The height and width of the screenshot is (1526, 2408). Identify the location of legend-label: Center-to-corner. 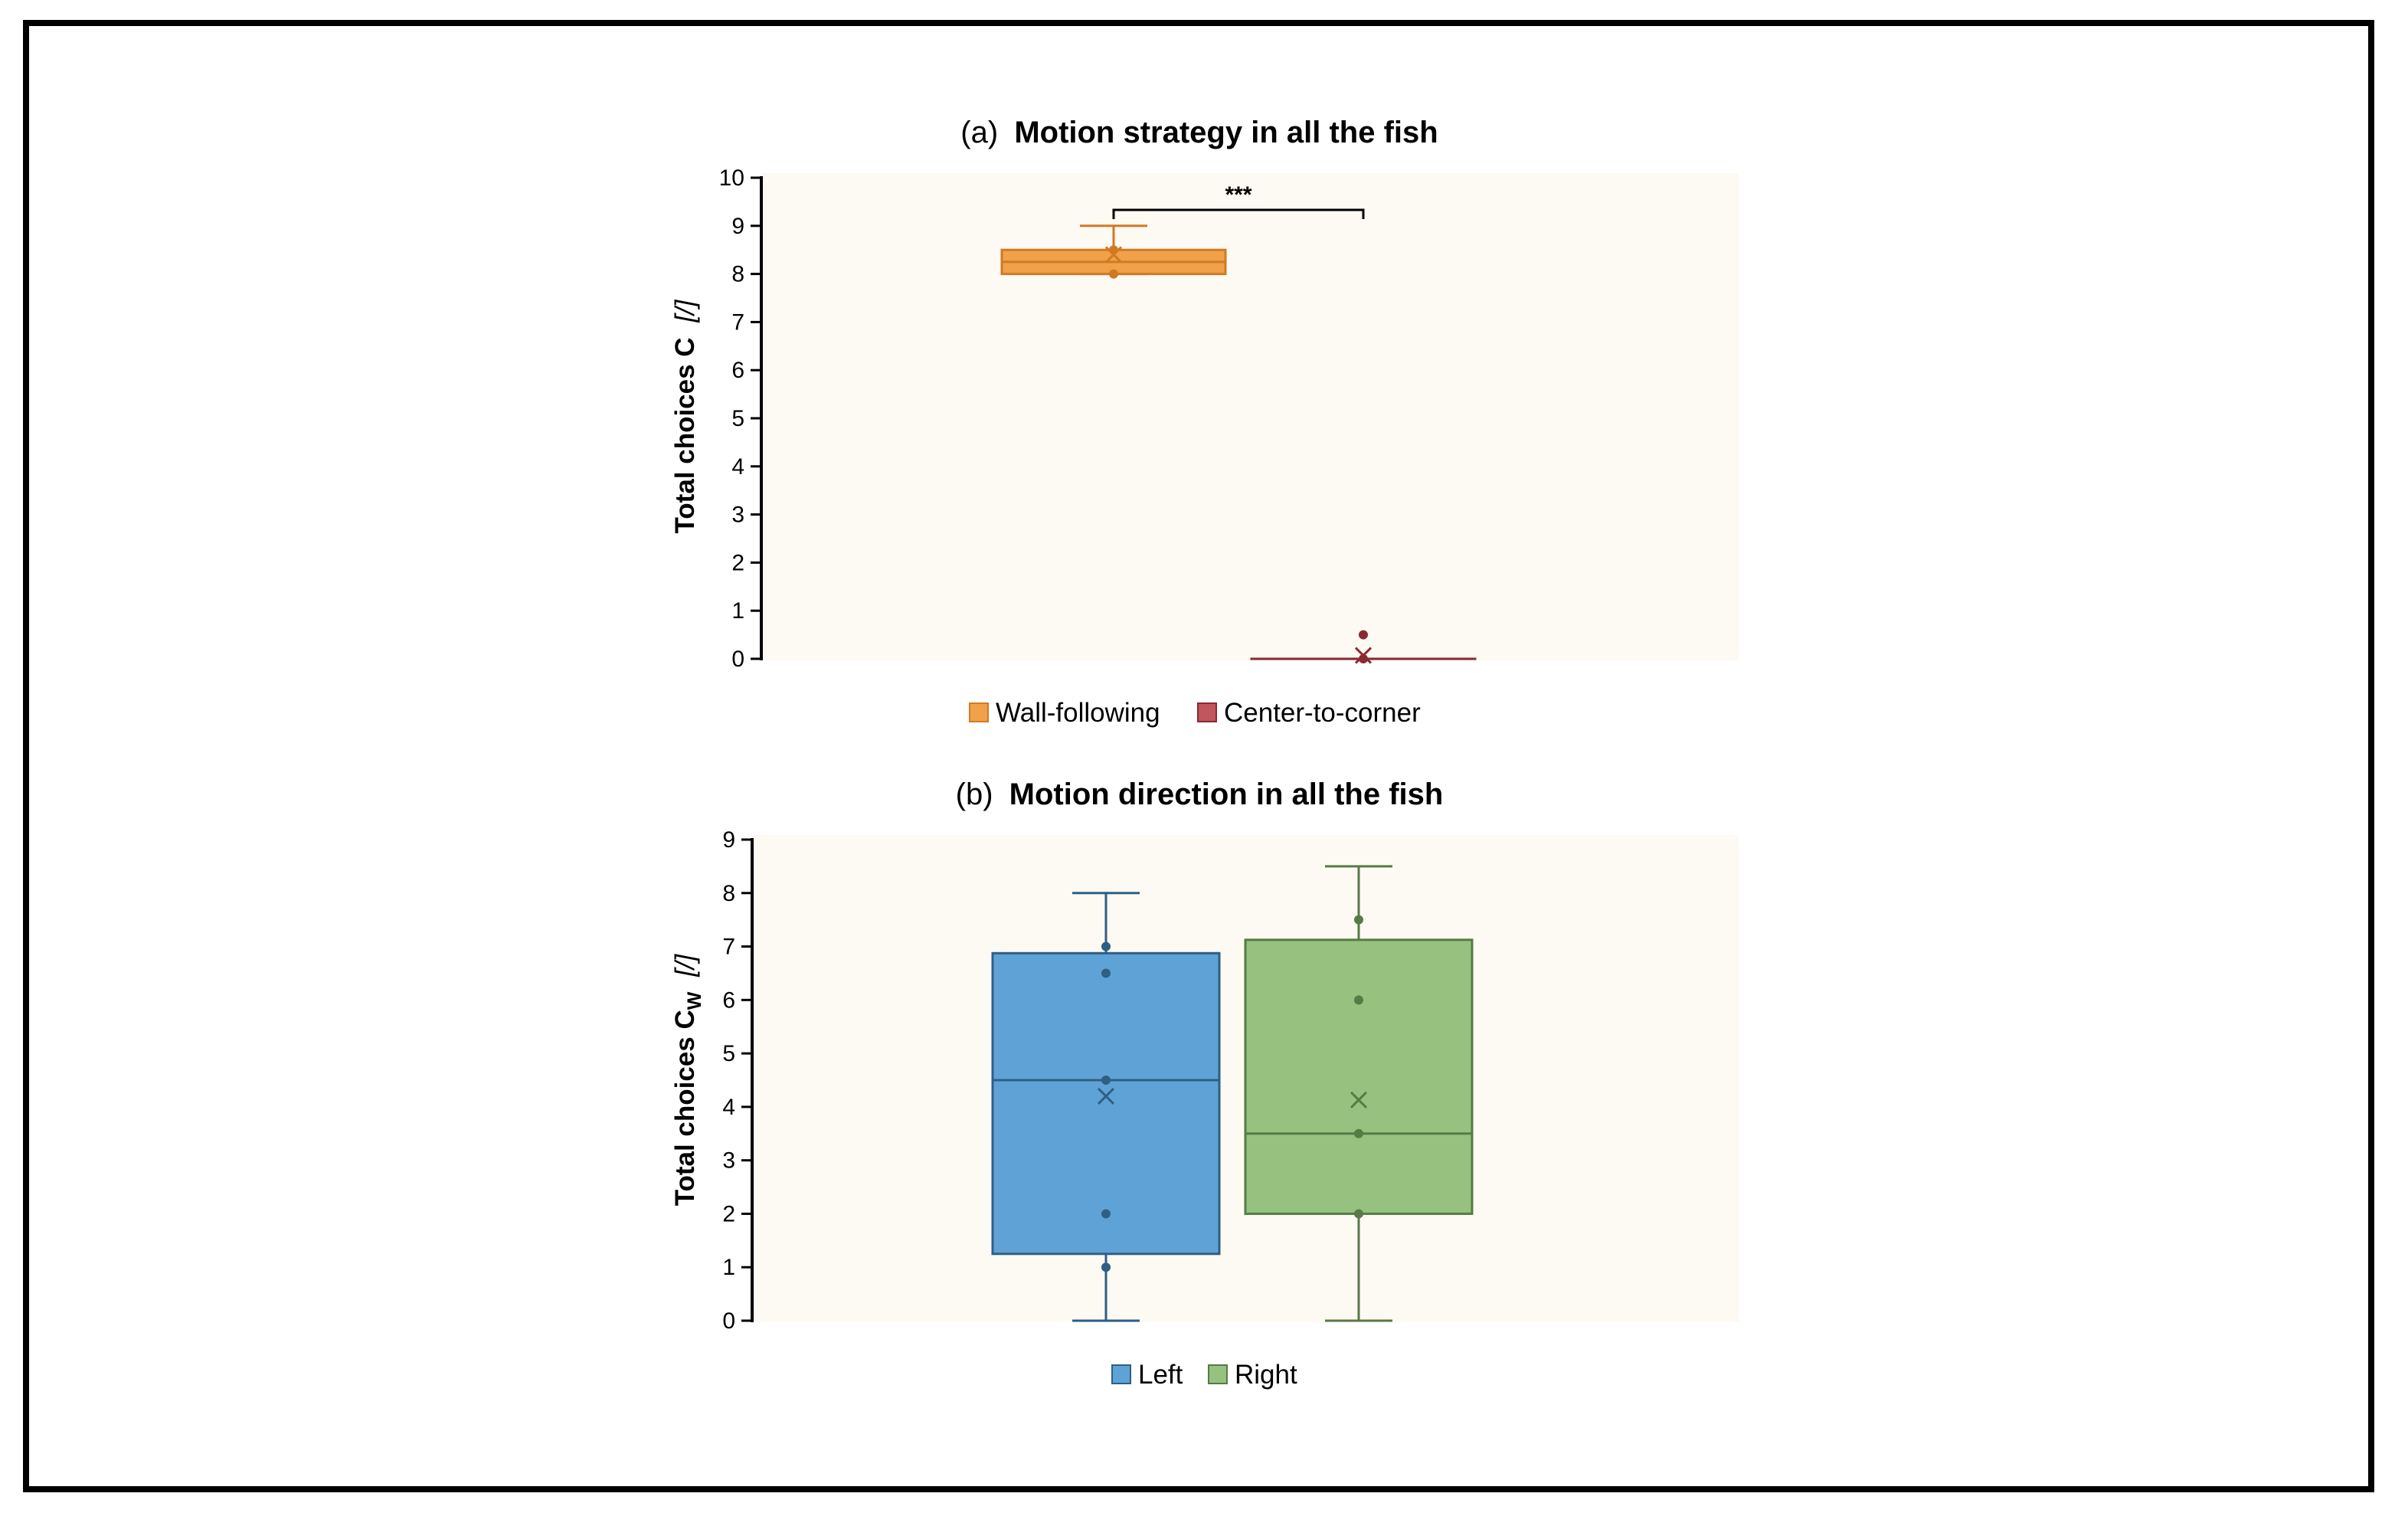
(1322, 713).